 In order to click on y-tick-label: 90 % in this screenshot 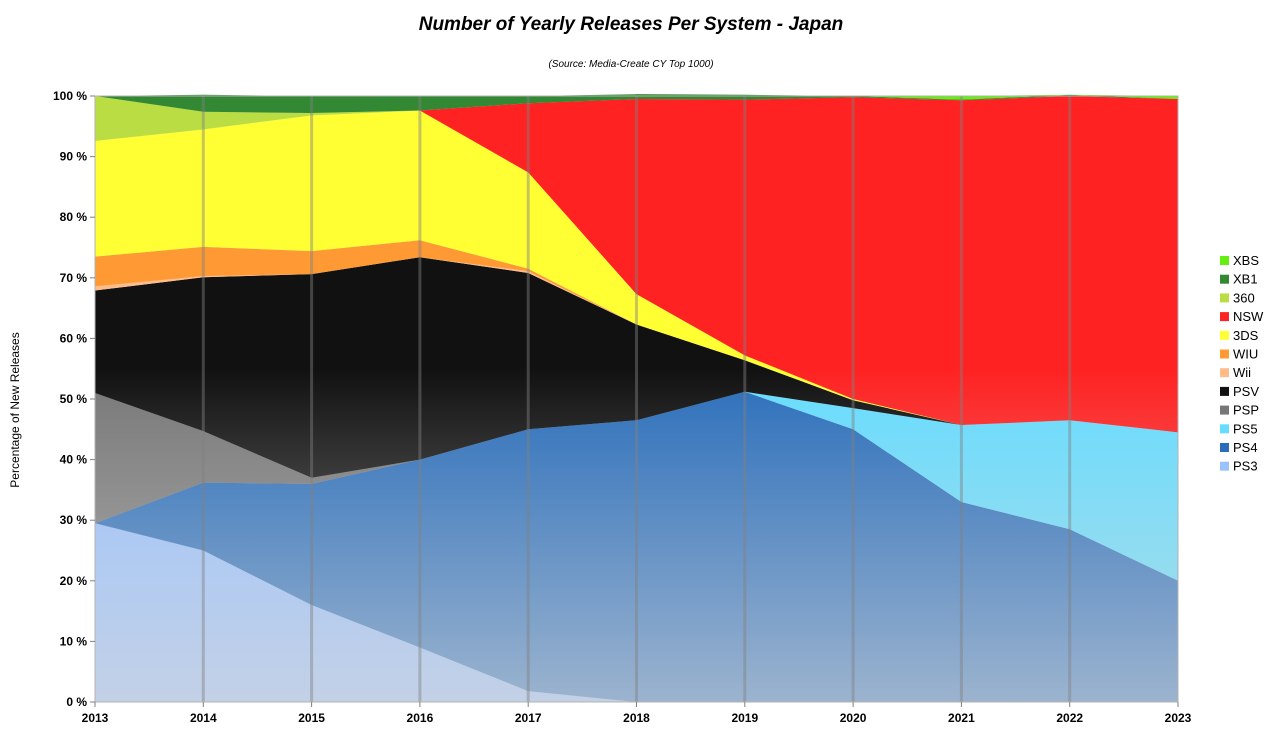, I will do `click(74, 157)`.